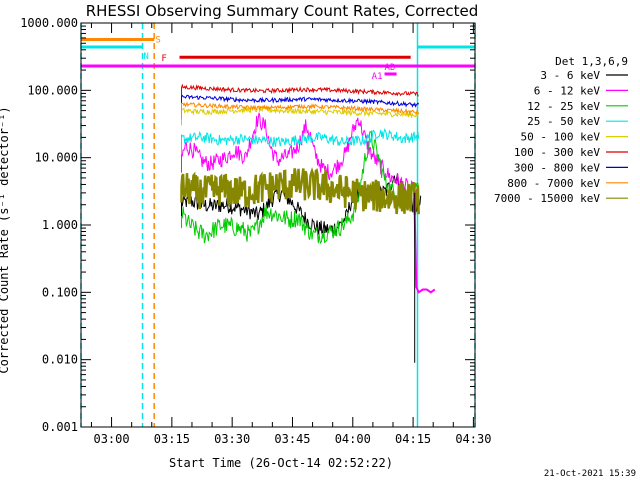 This screenshot has width=640, height=480. Describe the element at coordinates (591, 61) in the screenshot. I see `legend-title: Det 1,3,6,9` at that location.